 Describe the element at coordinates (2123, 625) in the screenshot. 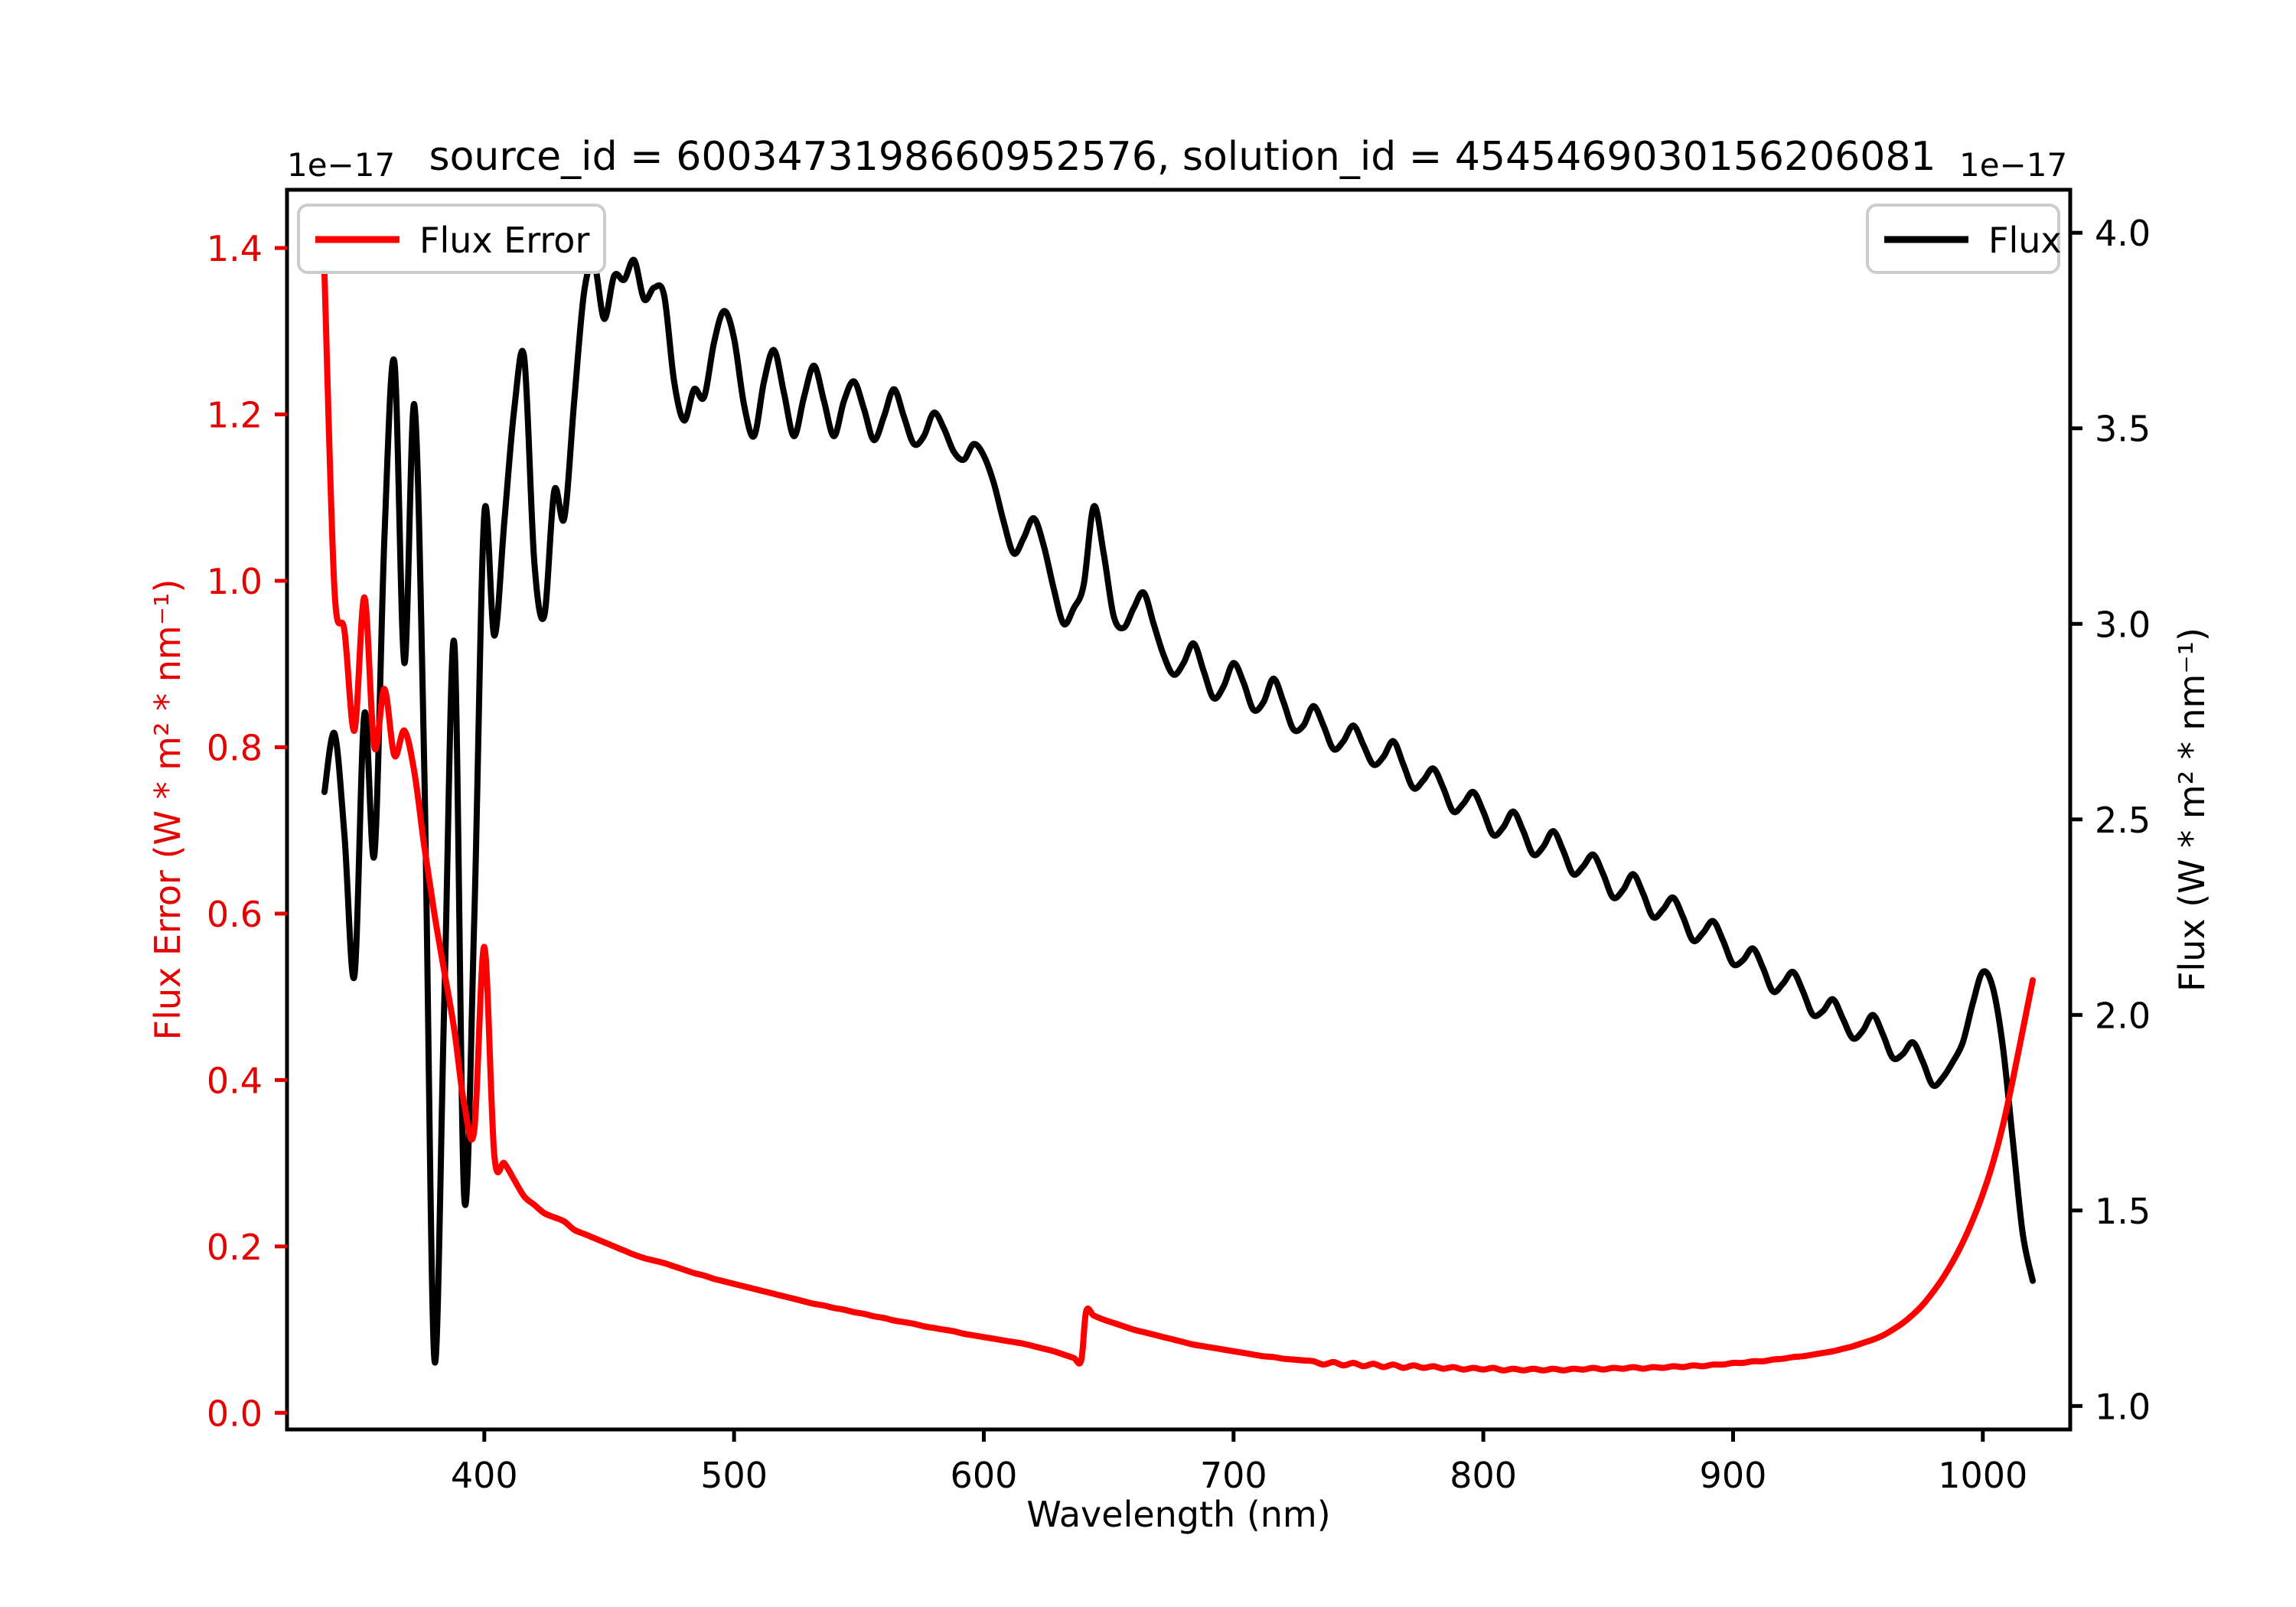

I see `right-y-tick-label: 3.0` at that location.